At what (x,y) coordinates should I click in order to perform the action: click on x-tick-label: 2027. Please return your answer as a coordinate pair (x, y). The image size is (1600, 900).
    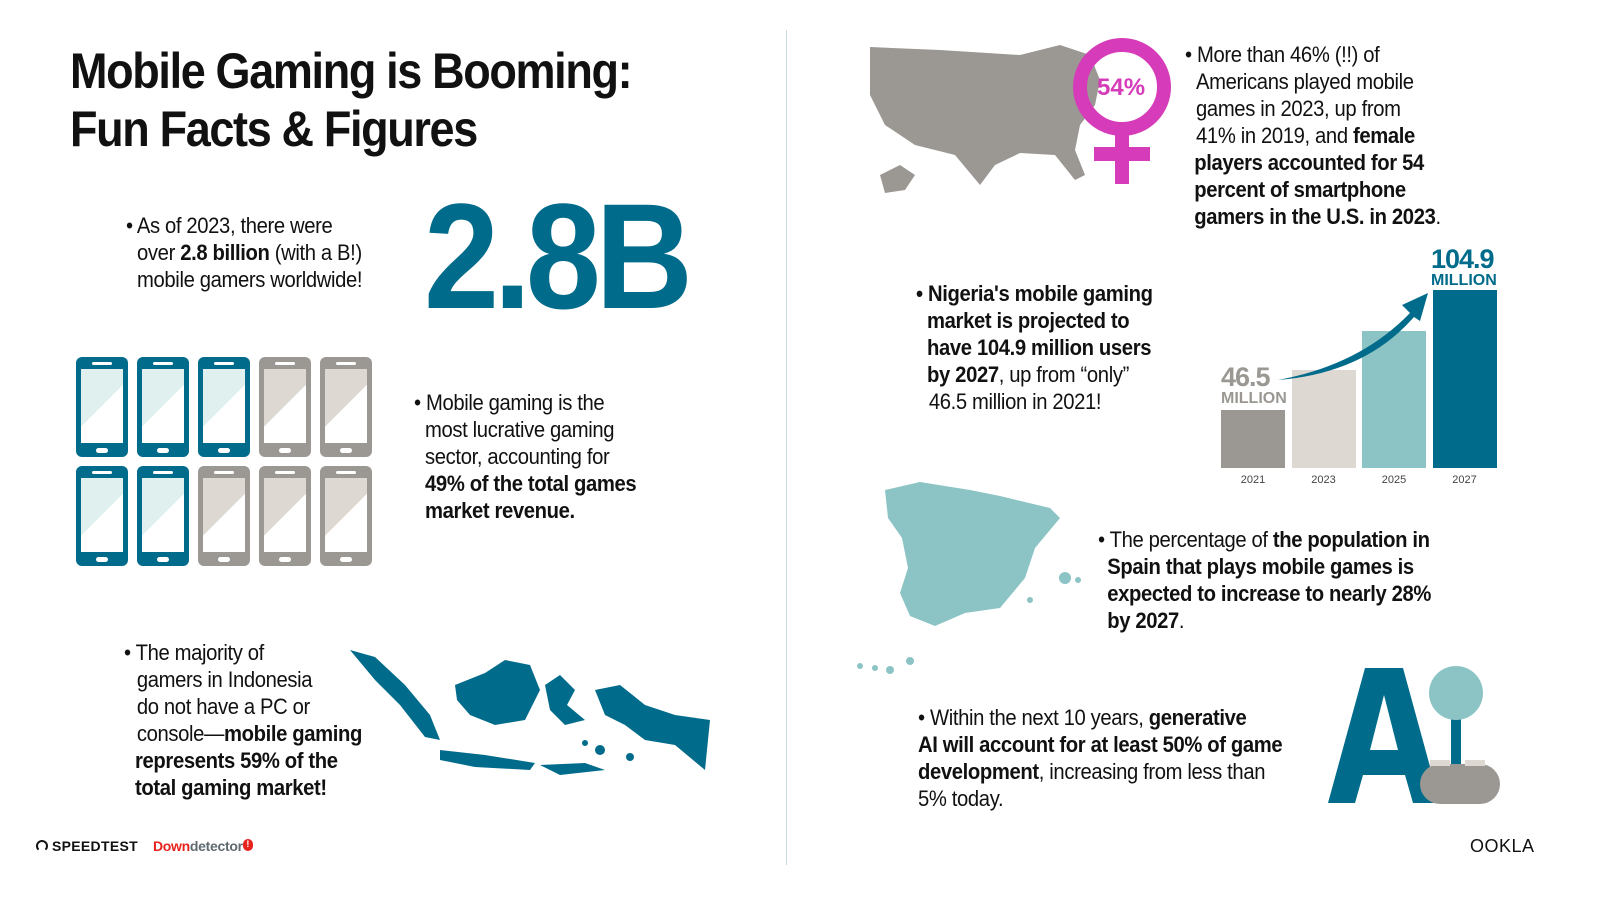
    Looking at the image, I should click on (1464, 480).